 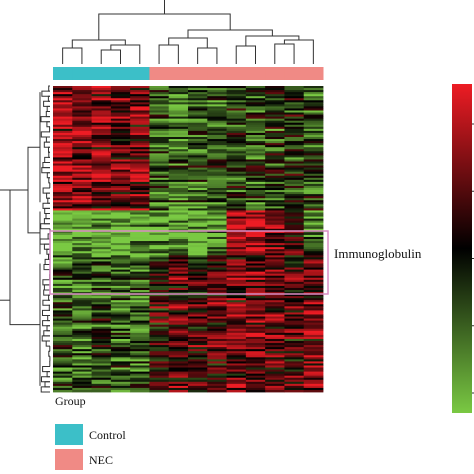 I want to click on group-cell-control, so click(x=120, y=73).